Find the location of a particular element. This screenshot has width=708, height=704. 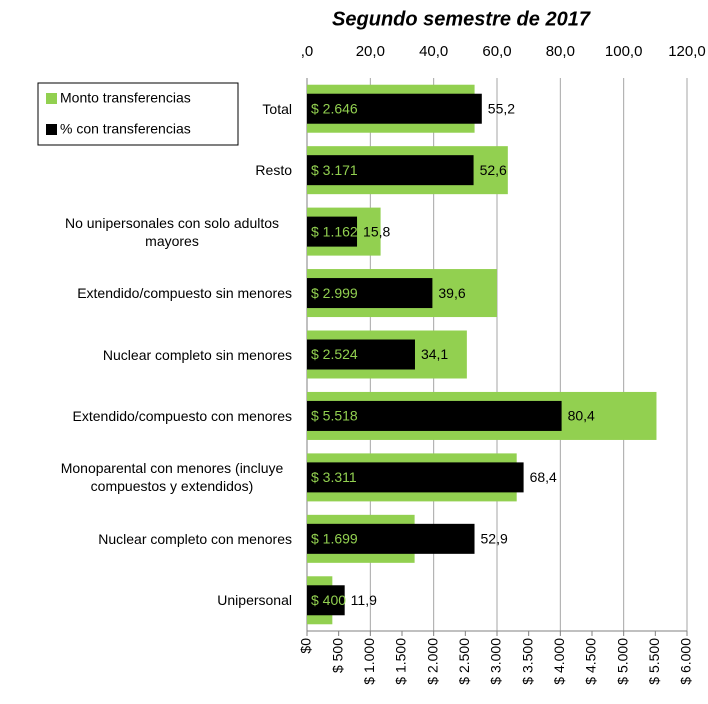

x2-tick-label: 120,0 is located at coordinates (687, 51).